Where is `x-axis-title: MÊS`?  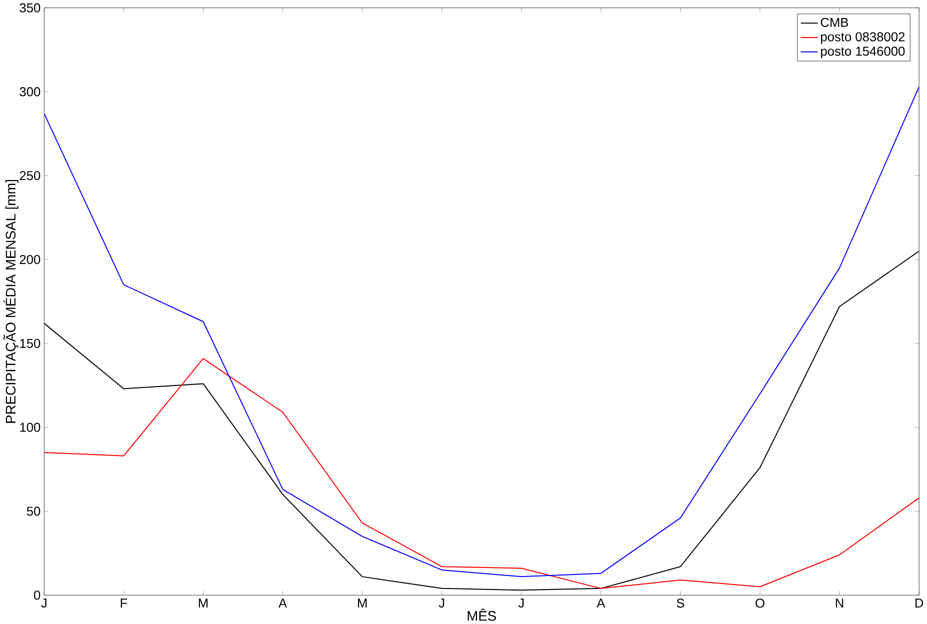 x-axis-title: MÊS is located at coordinates (482, 614).